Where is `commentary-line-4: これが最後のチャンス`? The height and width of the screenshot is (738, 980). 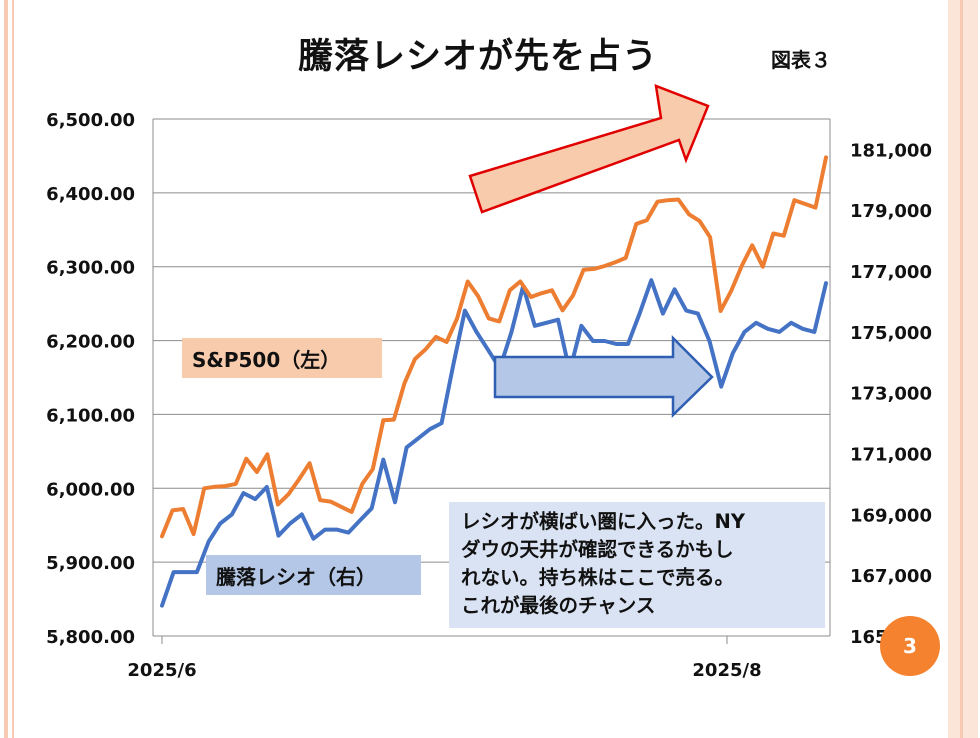 commentary-line-4: これが最後のチャンス is located at coordinates (558, 605).